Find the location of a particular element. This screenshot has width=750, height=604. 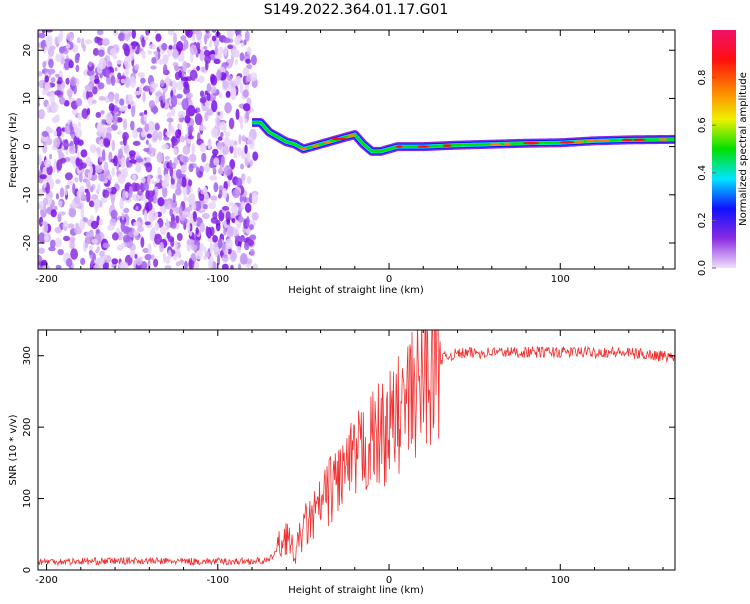

x-tick-label: -200 is located at coordinates (46, 279).